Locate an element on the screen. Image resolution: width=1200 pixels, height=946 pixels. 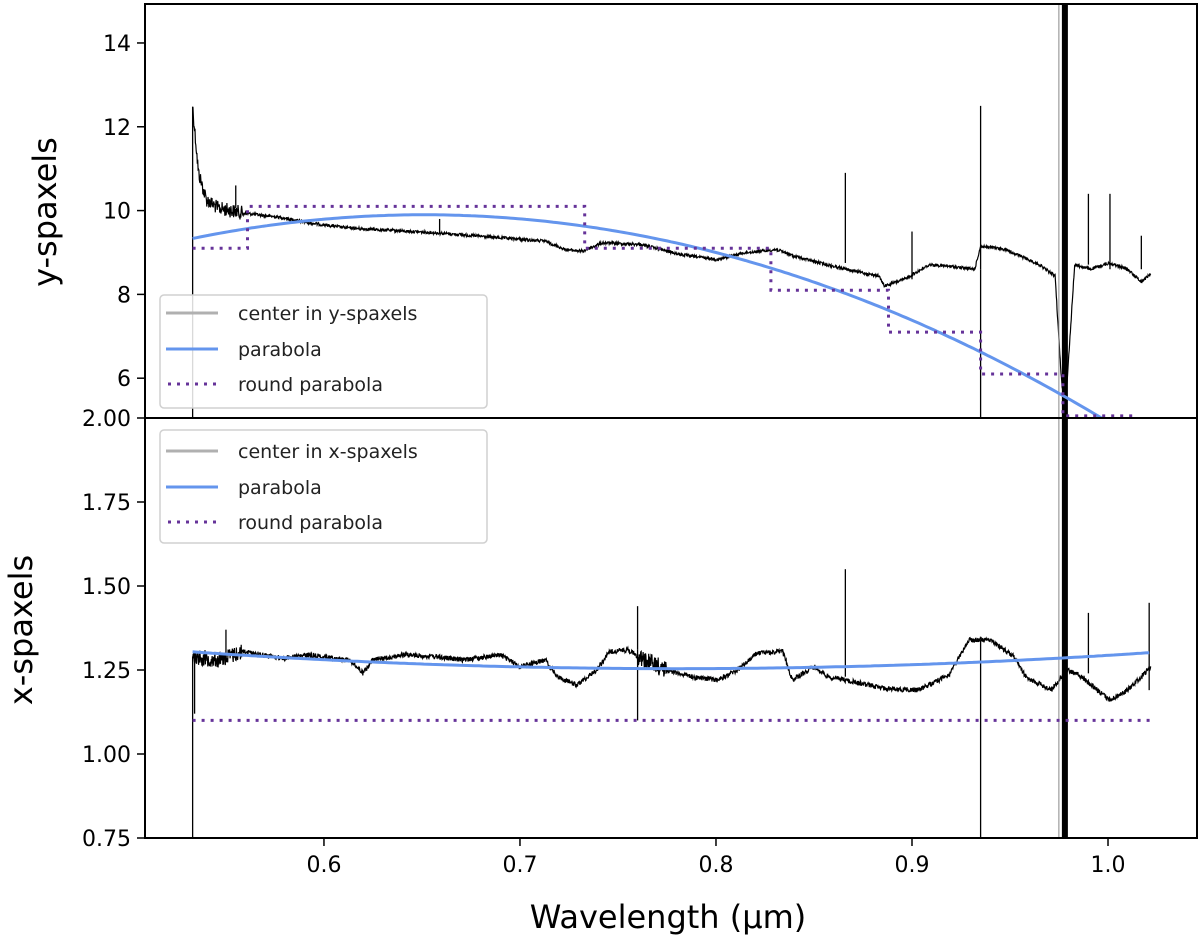
y-tick-label: 1.25 is located at coordinates (106, 671).